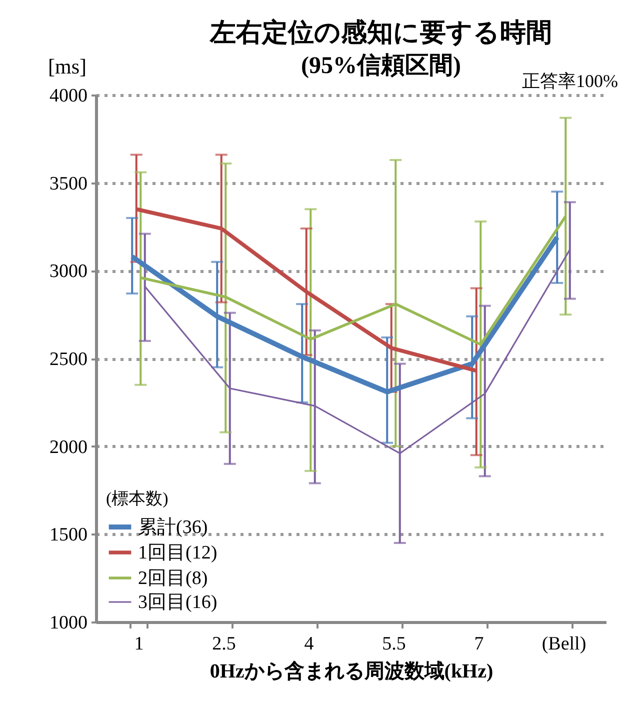  I want to click on legend-title: (標本数), so click(137, 498).